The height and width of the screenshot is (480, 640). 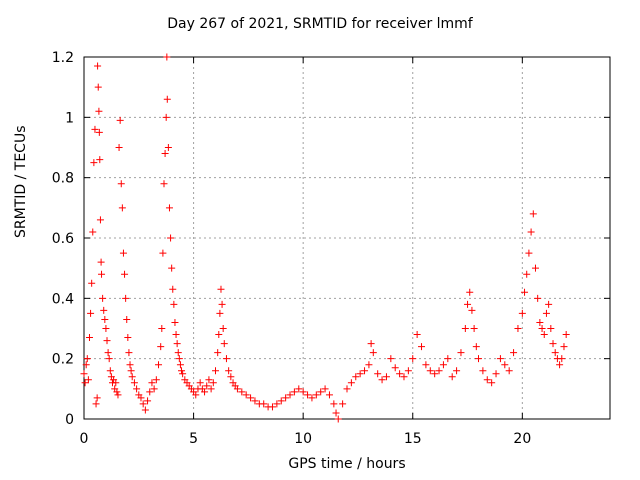 I want to click on y-tick-label: 0, so click(x=69, y=420).